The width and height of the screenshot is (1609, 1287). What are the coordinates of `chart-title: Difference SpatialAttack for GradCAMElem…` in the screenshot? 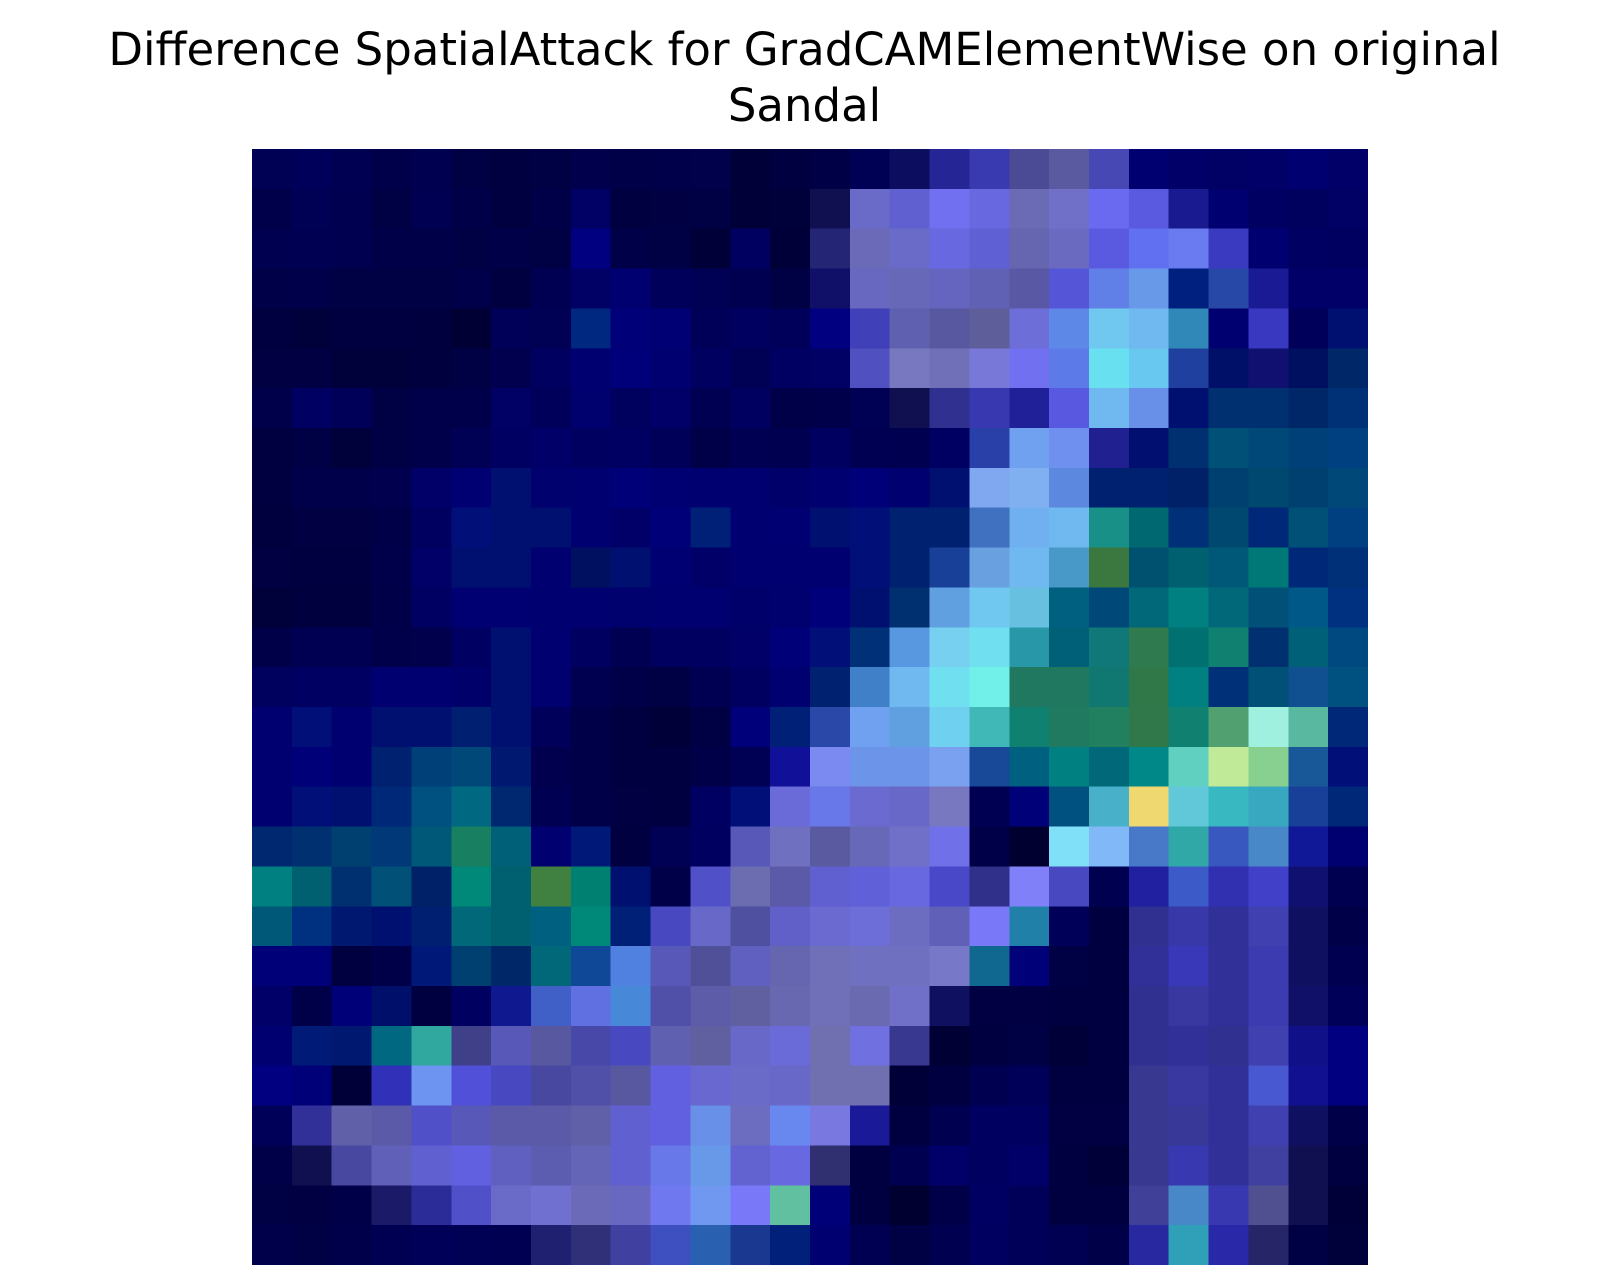 It's located at (804, 78).